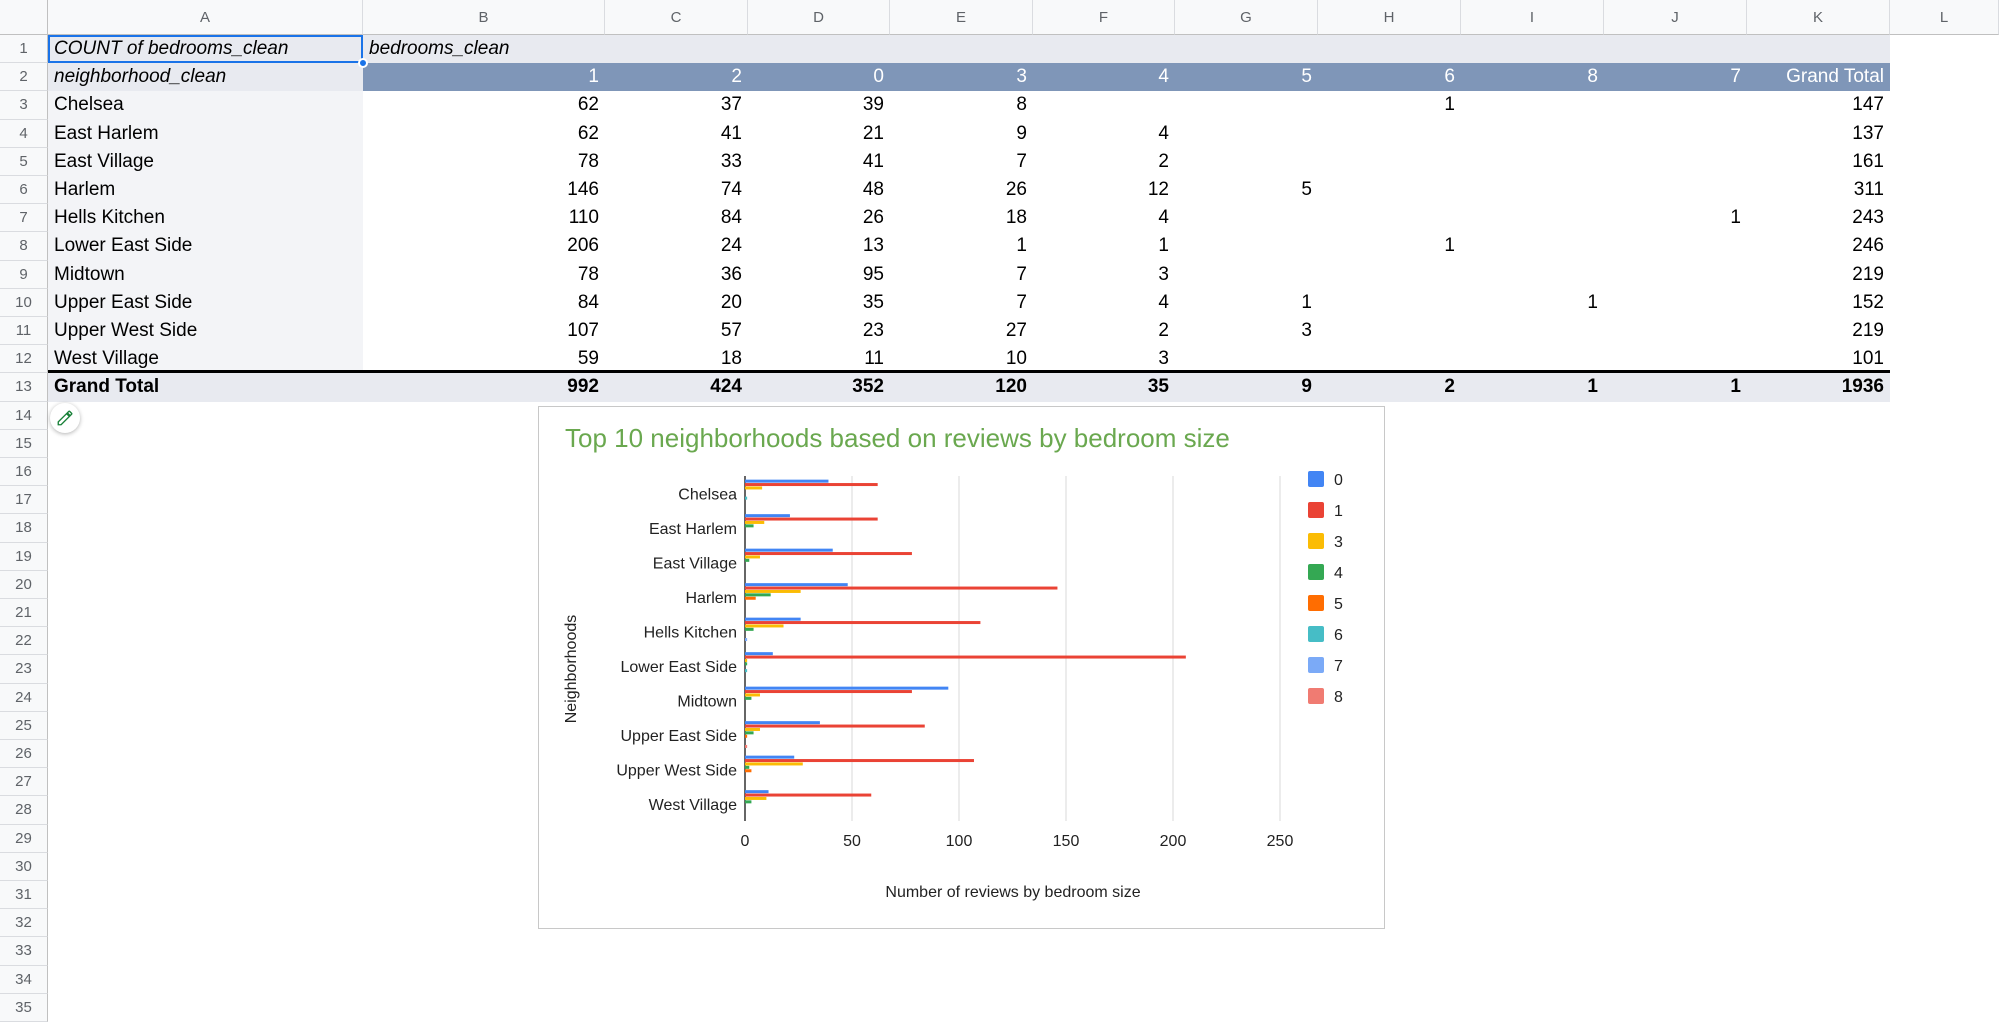  Describe the element at coordinates (24, 387) in the screenshot. I see `row-header-13: 13` at that location.